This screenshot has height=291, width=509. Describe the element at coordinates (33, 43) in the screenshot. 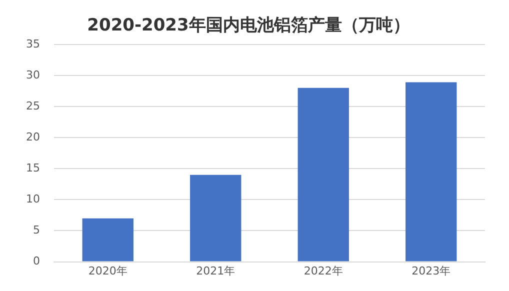

I see `y-tick-label: 35` at that location.